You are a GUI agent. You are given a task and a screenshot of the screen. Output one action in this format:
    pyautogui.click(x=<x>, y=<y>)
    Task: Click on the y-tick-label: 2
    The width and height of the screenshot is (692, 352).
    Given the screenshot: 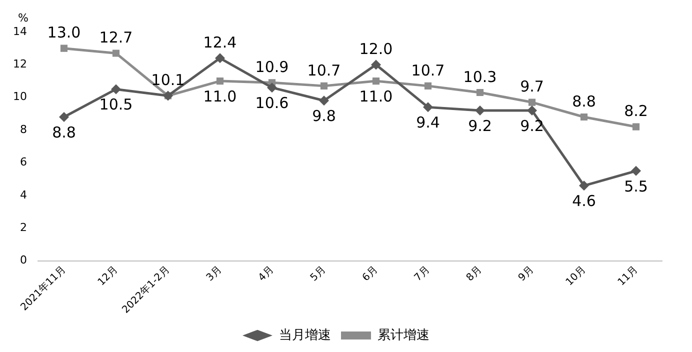 What is the action you would take?
    pyautogui.click(x=23, y=227)
    